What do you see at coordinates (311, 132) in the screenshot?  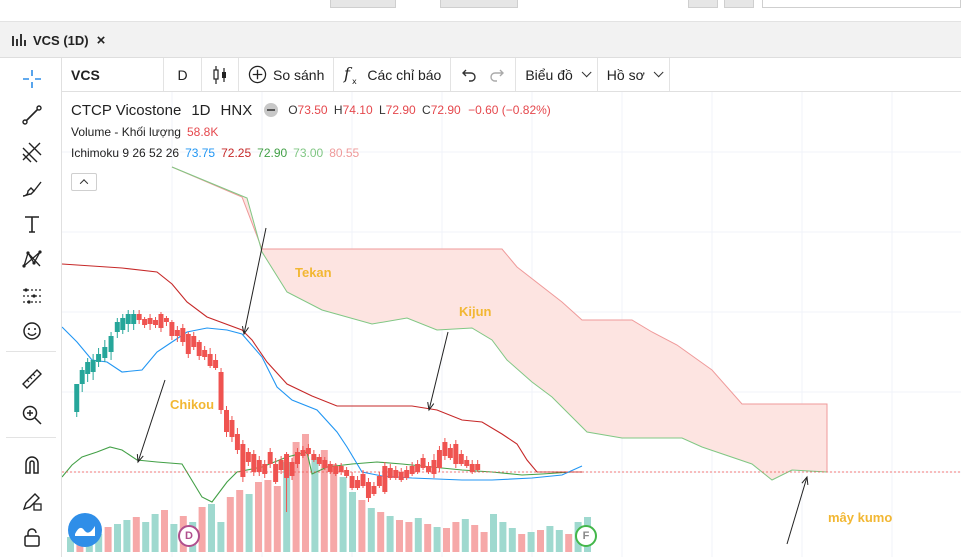 I see `volume-legend: Volume - Khối lượng 58.8K` at bounding box center [311, 132].